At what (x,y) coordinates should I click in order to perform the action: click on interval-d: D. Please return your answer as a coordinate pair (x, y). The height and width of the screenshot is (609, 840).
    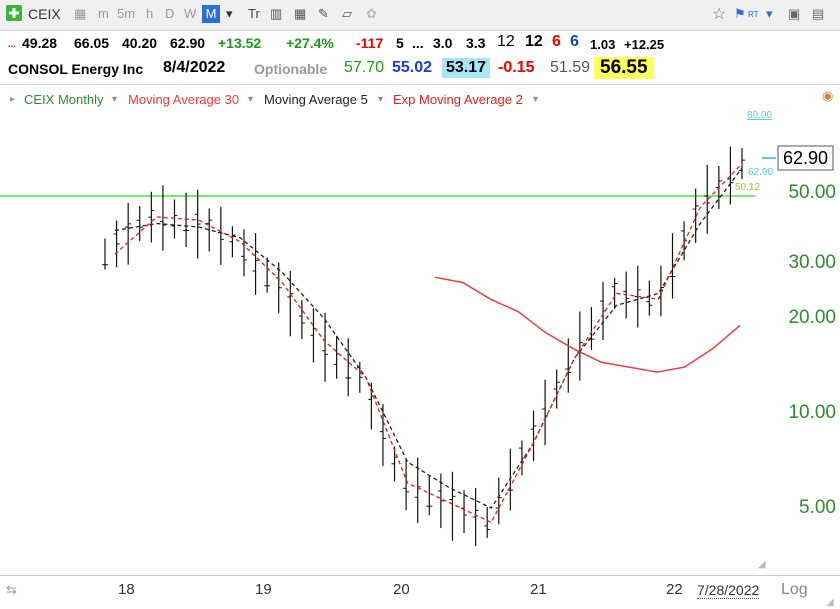
    Looking at the image, I should click on (170, 13).